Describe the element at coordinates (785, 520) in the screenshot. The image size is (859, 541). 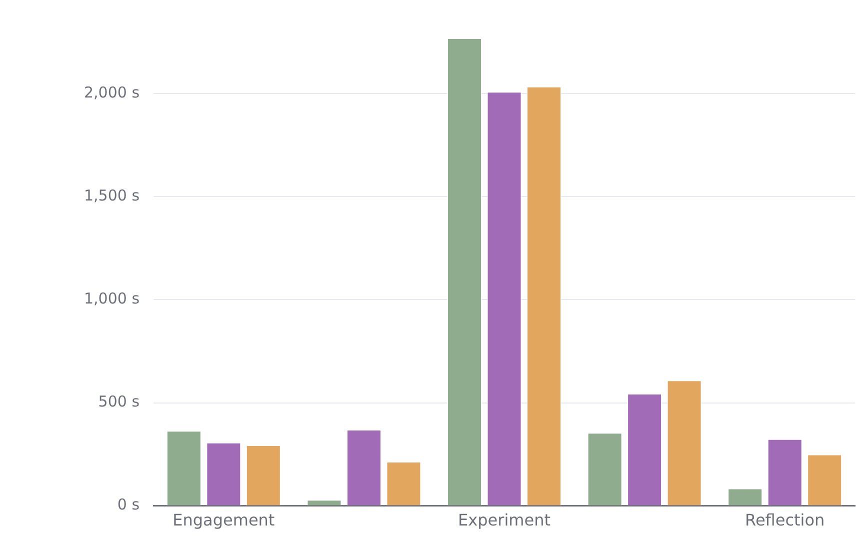
I see `x-tick-label: Reflection` at that location.